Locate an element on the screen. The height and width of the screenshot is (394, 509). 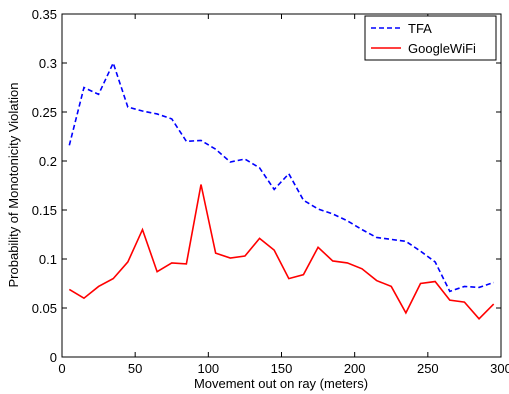
y-tick-label: 0.35 is located at coordinates (44, 14).